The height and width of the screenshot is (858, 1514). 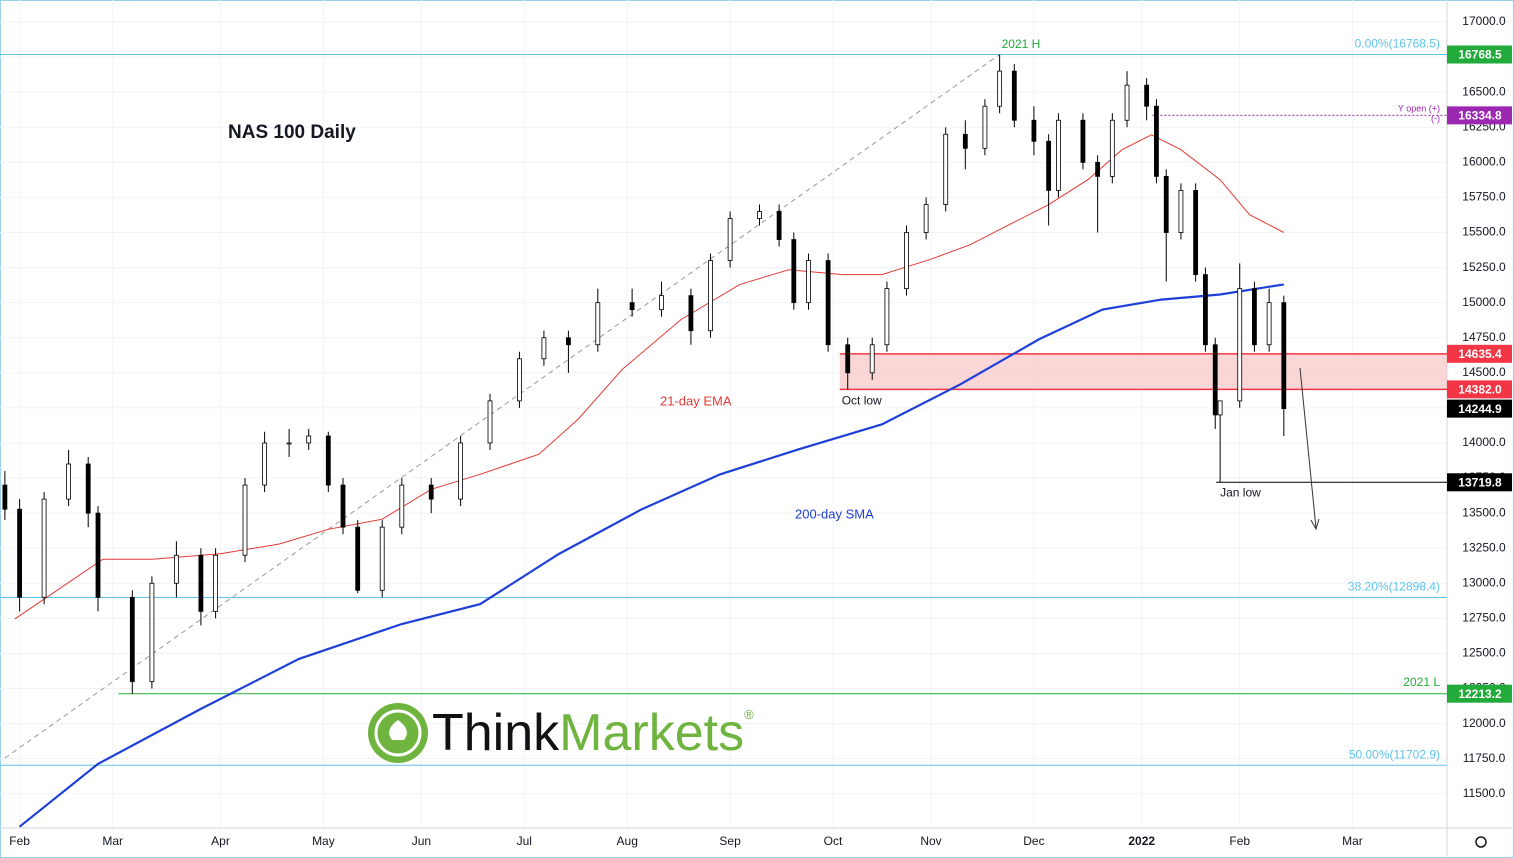 What do you see at coordinates (1394, 754) in the screenshot?
I see `fib-label: 50.00%(11702.9)` at bounding box center [1394, 754].